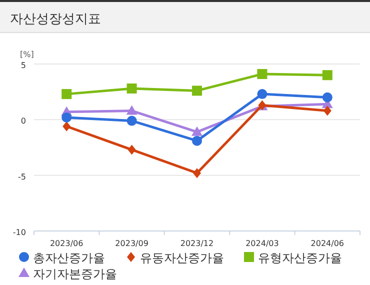 This screenshot has height=285, width=370. Describe the element at coordinates (67, 243) in the screenshot. I see `x-tick-label: 2023/06` at that location.